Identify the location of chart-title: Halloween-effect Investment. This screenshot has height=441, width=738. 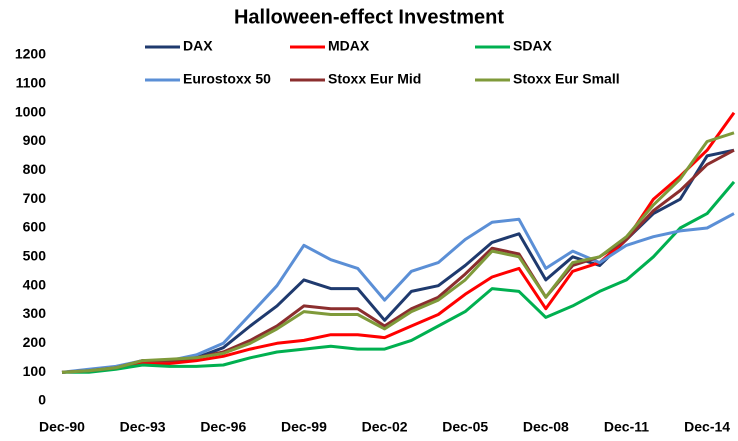
(369, 17).